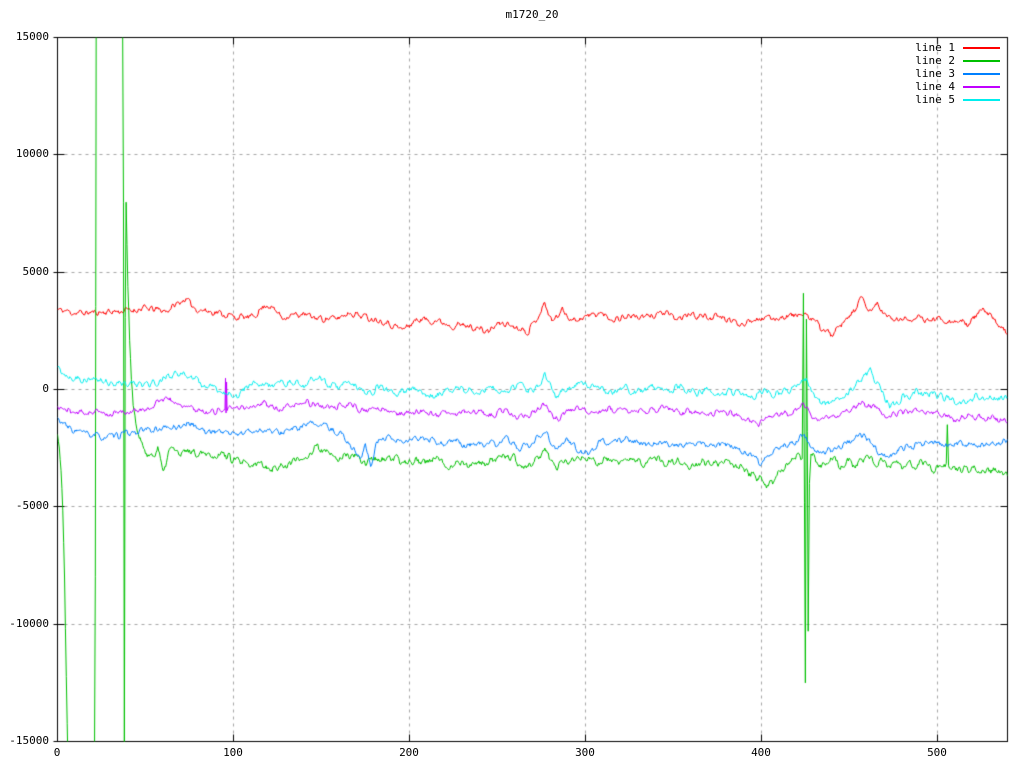 This screenshot has width=1024, height=768. I want to click on x-tick-label: 500, so click(937, 752).